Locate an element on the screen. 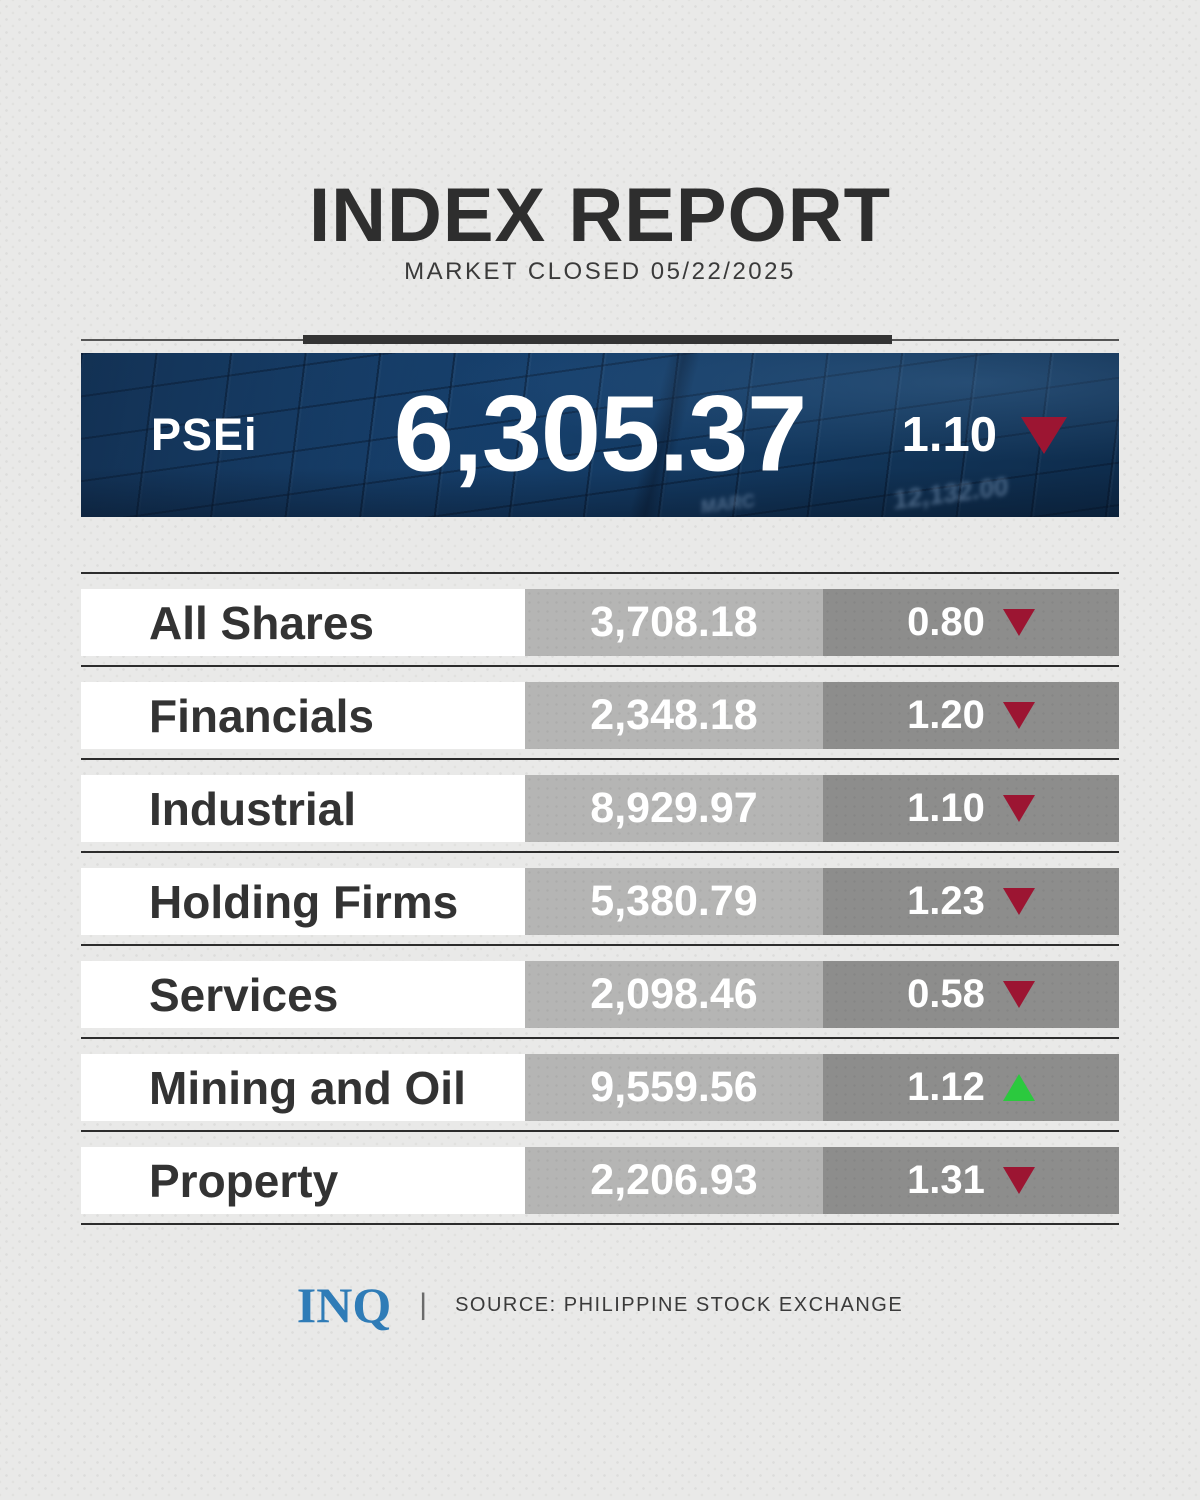 The height and width of the screenshot is (1500, 1200). index-value: 3,708.18 is located at coordinates (674, 622).